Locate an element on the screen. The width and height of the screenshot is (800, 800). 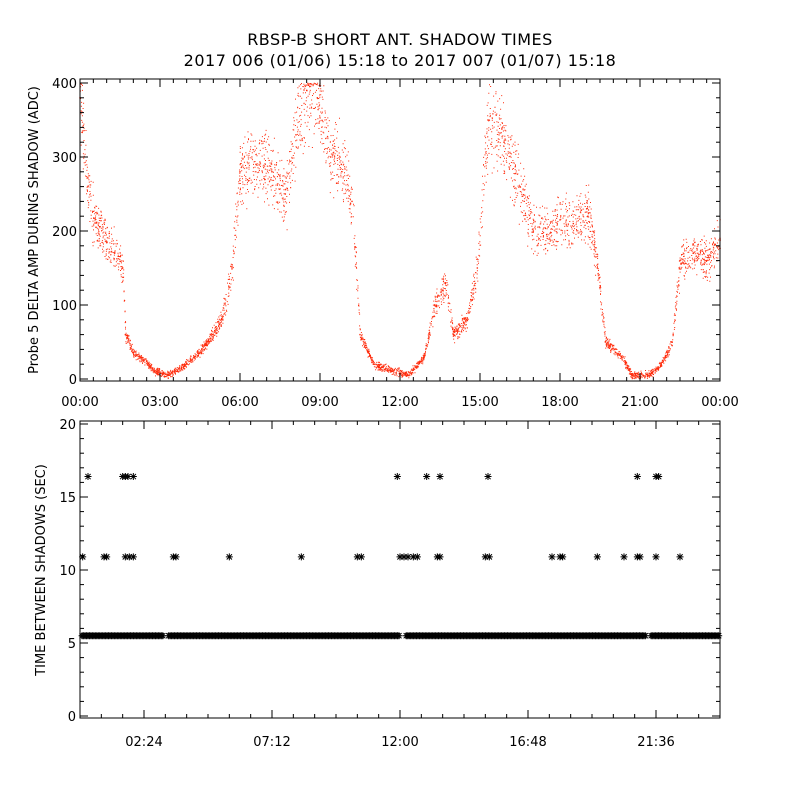
amplitude-y-tick-label: 100 is located at coordinates (64, 306).